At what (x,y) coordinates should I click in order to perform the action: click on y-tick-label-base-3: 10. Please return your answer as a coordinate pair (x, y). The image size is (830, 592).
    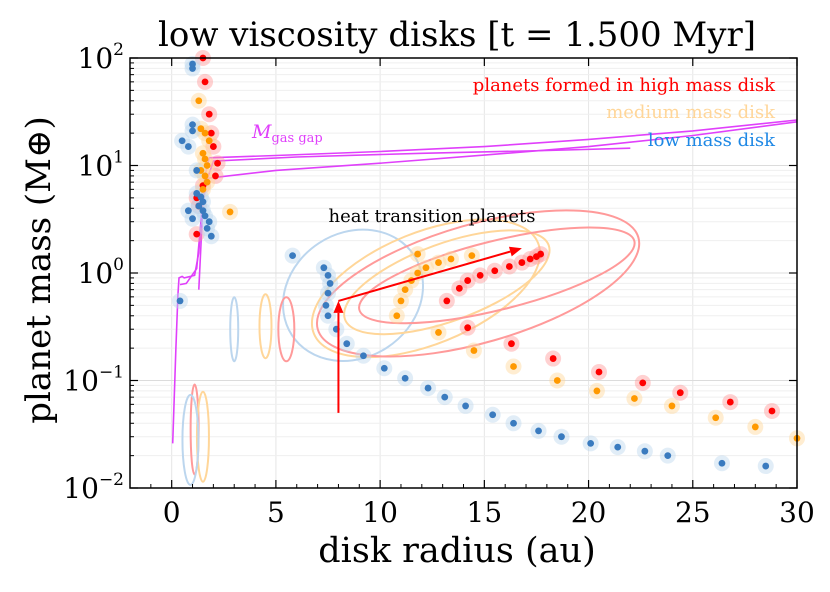
    Looking at the image, I should click on (96, 166).